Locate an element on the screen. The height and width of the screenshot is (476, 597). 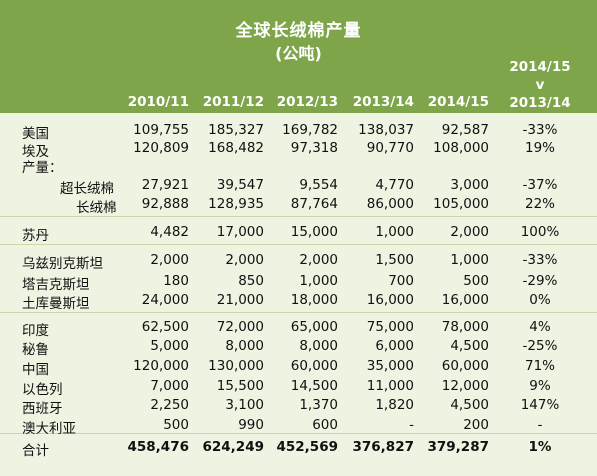
table-cell: 624,249 is located at coordinates (233, 447).